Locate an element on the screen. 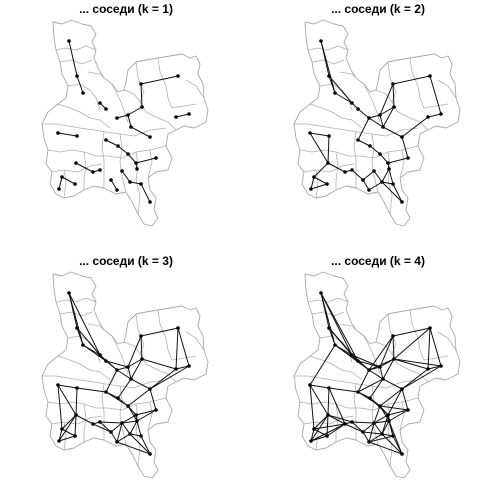 The width and height of the screenshot is (504, 504). neighbour-map is located at coordinates (377, 123).